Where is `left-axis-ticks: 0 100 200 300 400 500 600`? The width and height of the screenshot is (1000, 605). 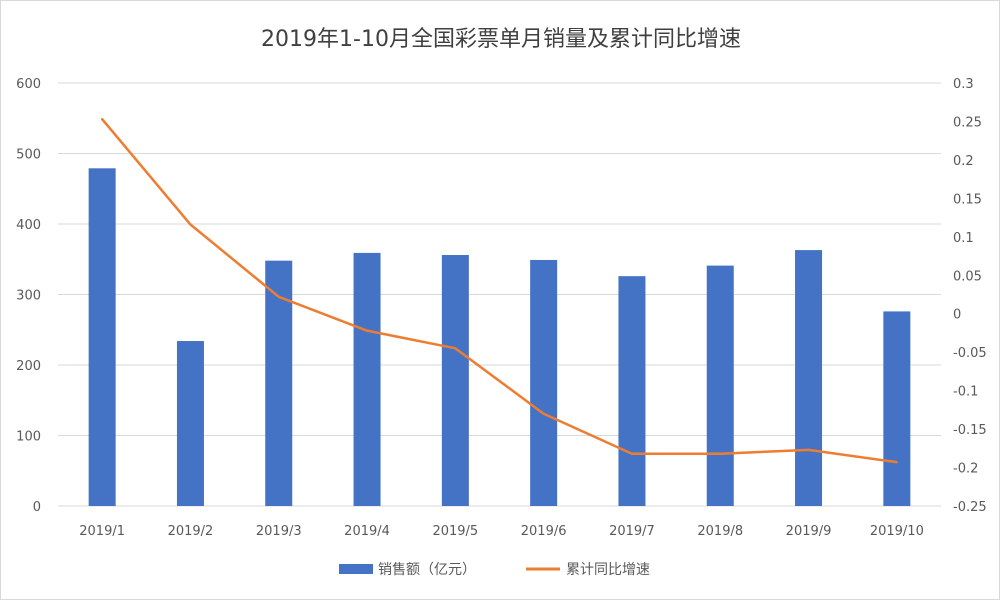
left-axis-ticks: 0 100 200 300 400 500 600 is located at coordinates (28, 296).